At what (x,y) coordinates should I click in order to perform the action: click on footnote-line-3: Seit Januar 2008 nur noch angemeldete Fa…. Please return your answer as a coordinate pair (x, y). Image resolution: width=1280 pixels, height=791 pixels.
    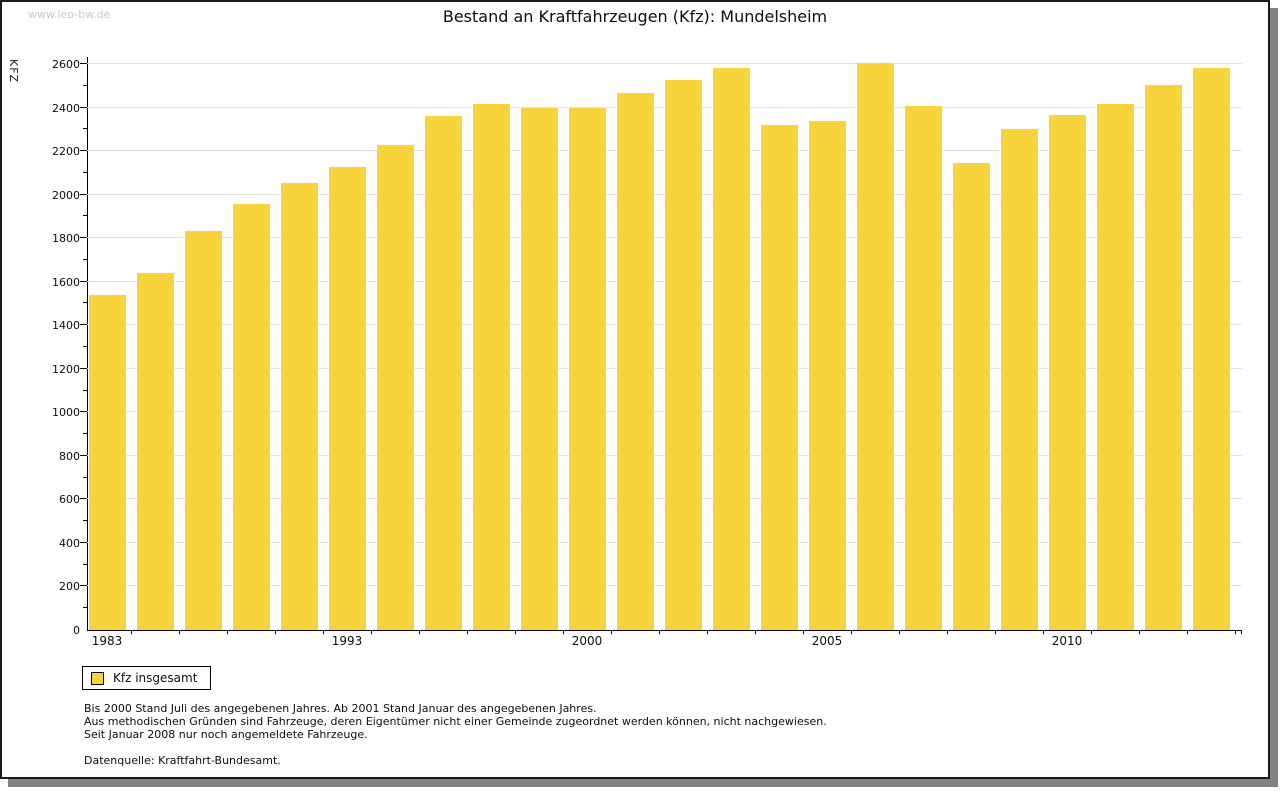
    Looking at the image, I should click on (226, 734).